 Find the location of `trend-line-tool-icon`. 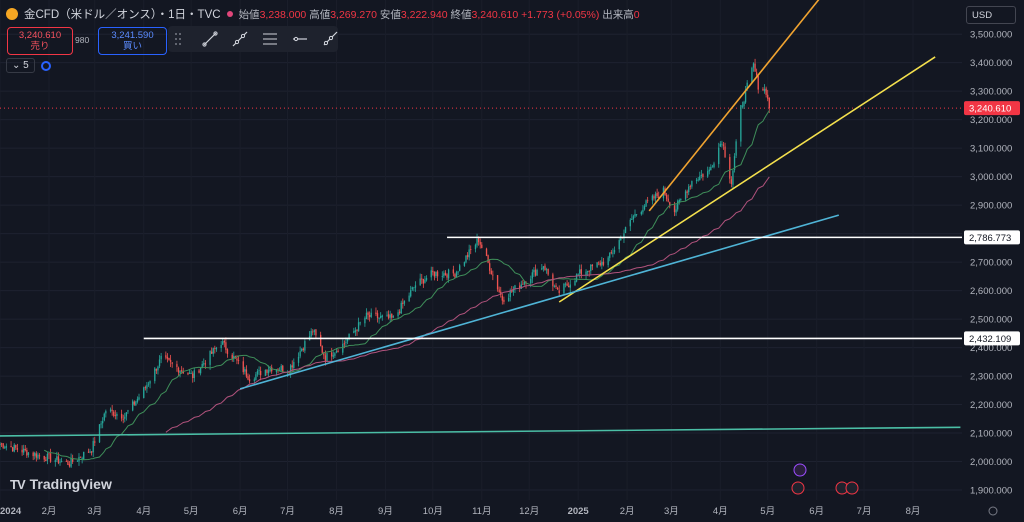

trend-line-tool-icon is located at coordinates (210, 39).